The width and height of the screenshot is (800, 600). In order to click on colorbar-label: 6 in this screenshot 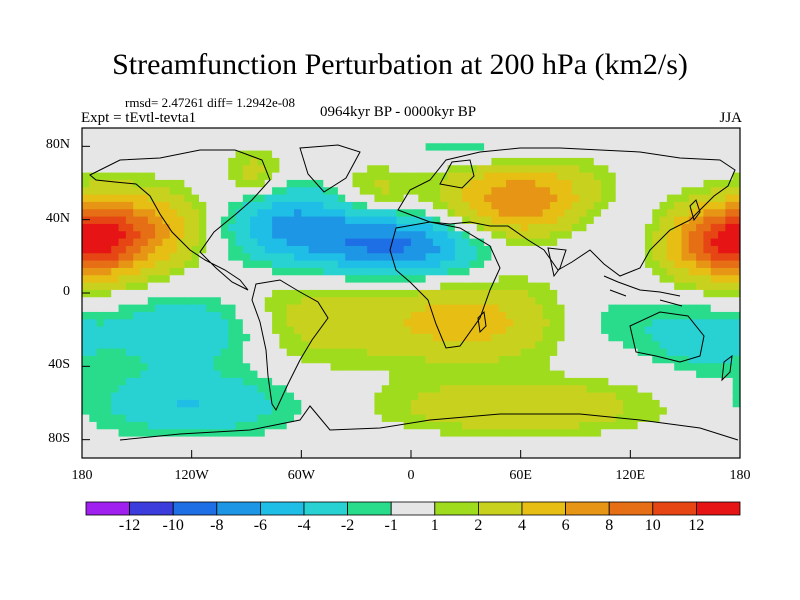, I will do `click(565, 525)`.